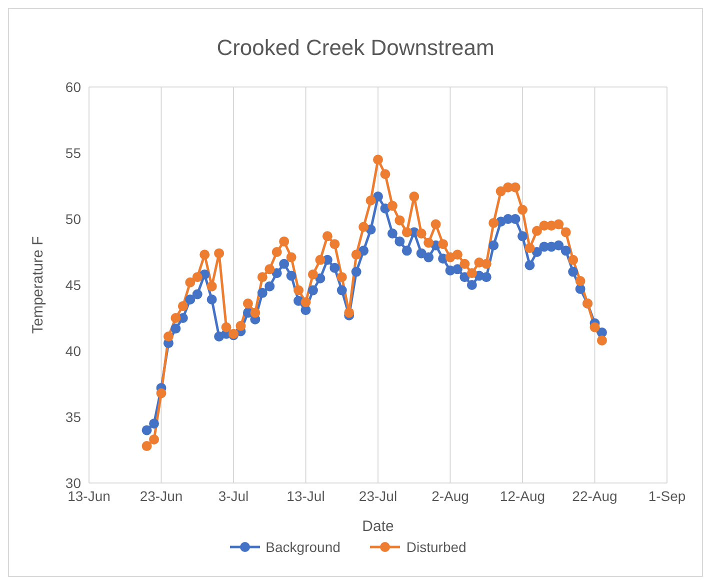  What do you see at coordinates (435, 547) in the screenshot?
I see `legend-label: Disturbed` at bounding box center [435, 547].